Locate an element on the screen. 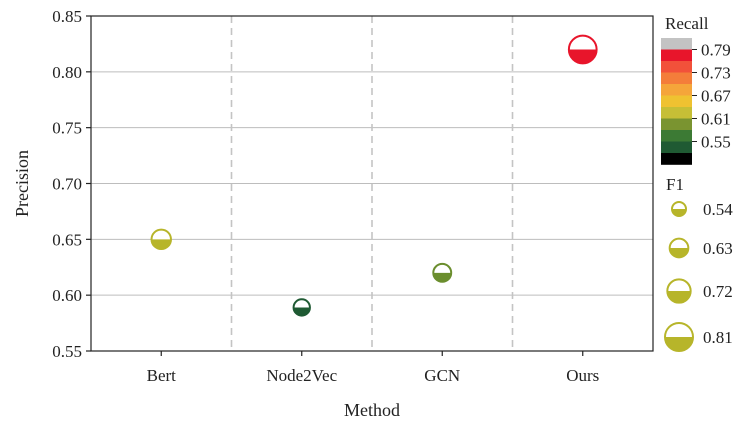 This screenshot has height=427, width=747. x-tick-label-ours: Ours is located at coordinates (582, 375).